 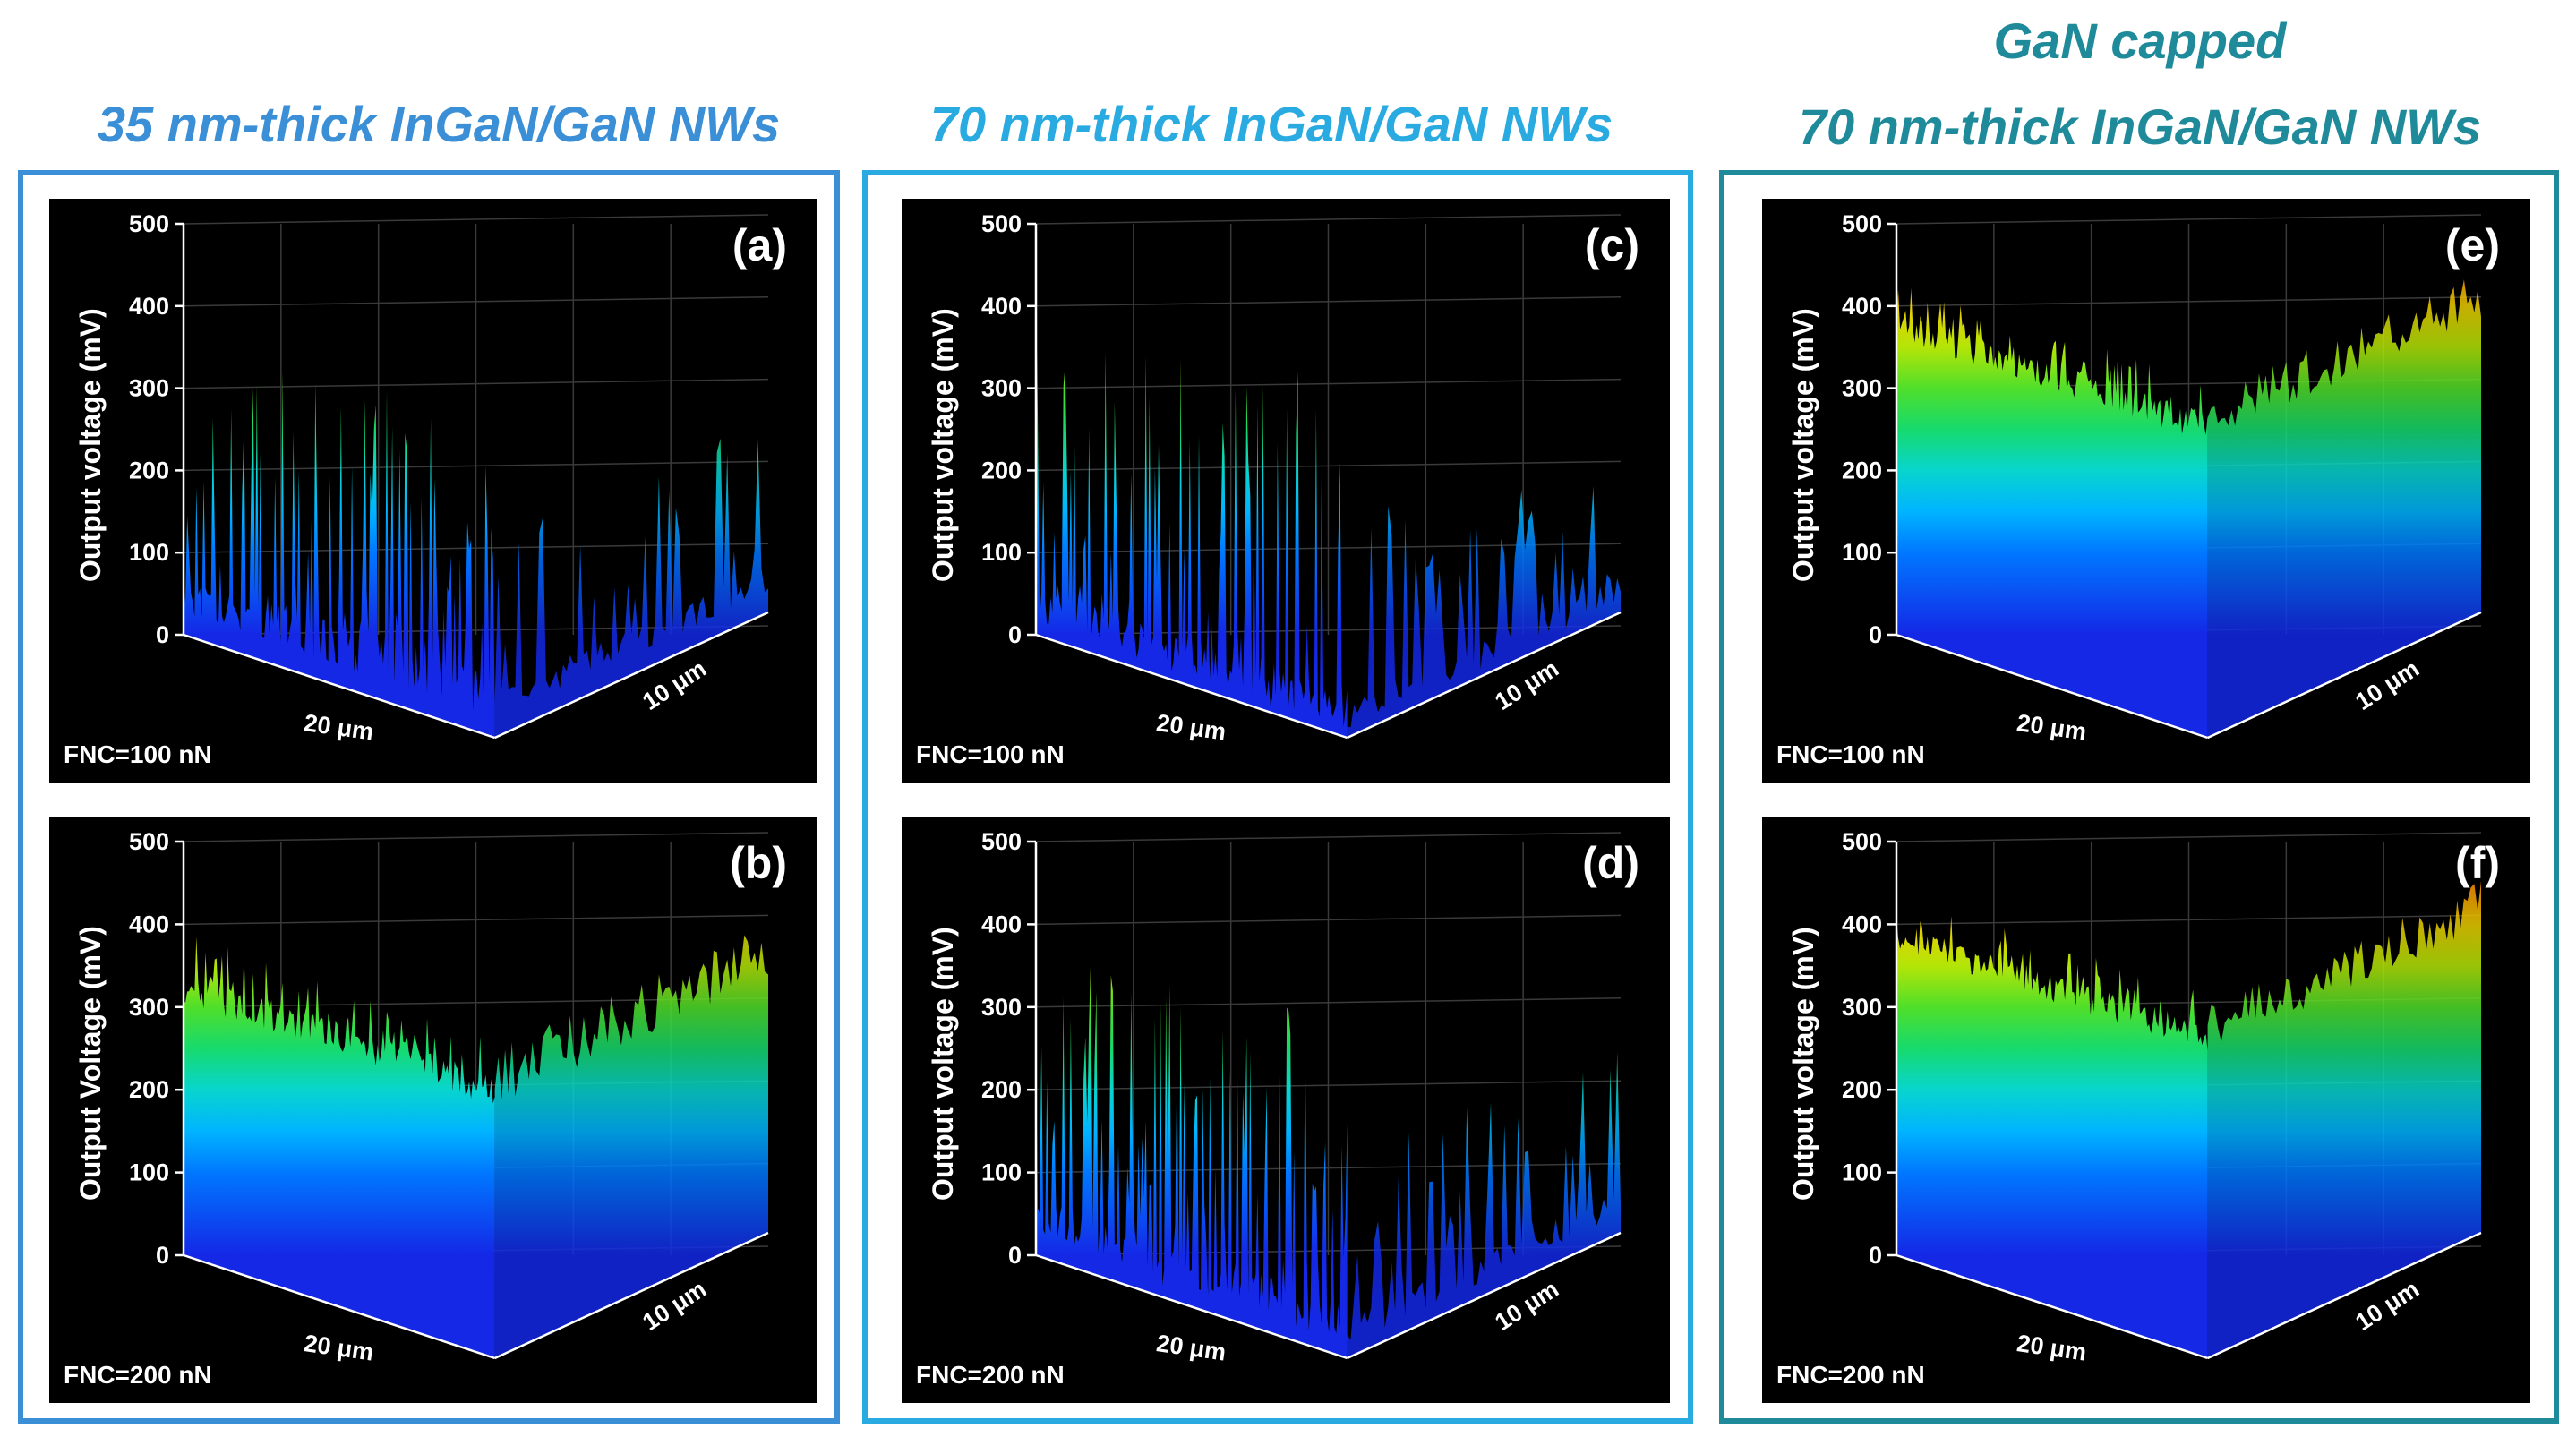 What do you see at coordinates (2477, 863) in the screenshot?
I see `panel-letter: (f)` at bounding box center [2477, 863].